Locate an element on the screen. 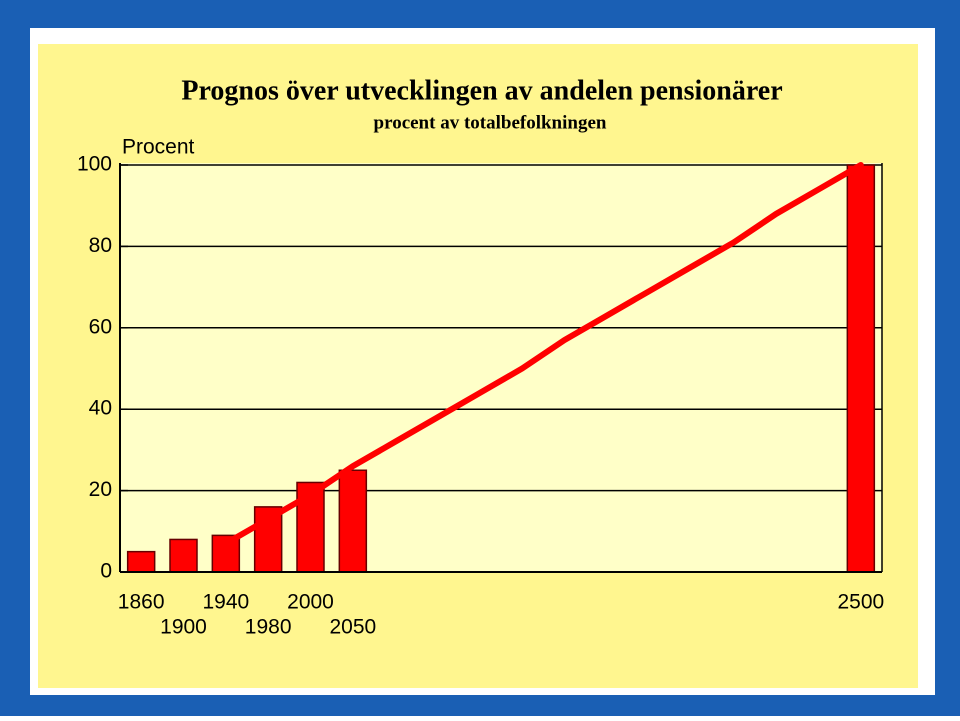 The height and width of the screenshot is (721, 960). x-tick-label: 2050 is located at coordinates (352, 627).